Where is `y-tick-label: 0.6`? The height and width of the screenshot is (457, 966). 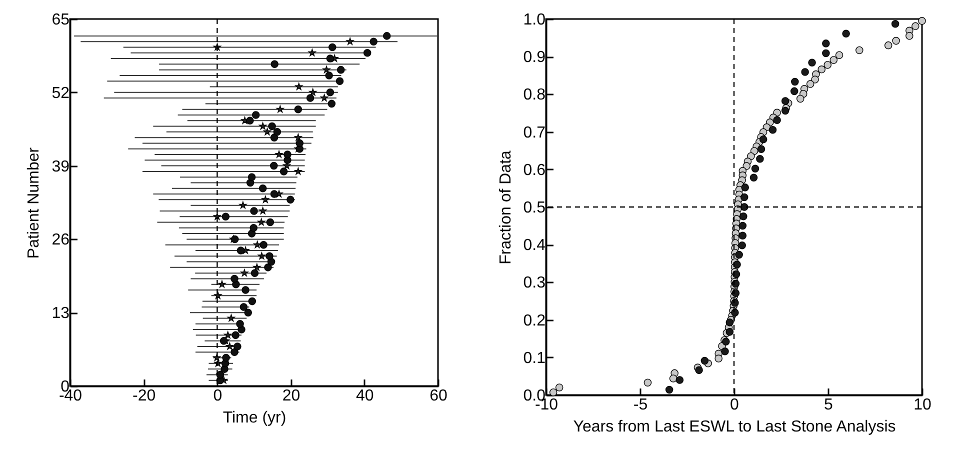 y-tick-label: 0.6 is located at coordinates (534, 170).